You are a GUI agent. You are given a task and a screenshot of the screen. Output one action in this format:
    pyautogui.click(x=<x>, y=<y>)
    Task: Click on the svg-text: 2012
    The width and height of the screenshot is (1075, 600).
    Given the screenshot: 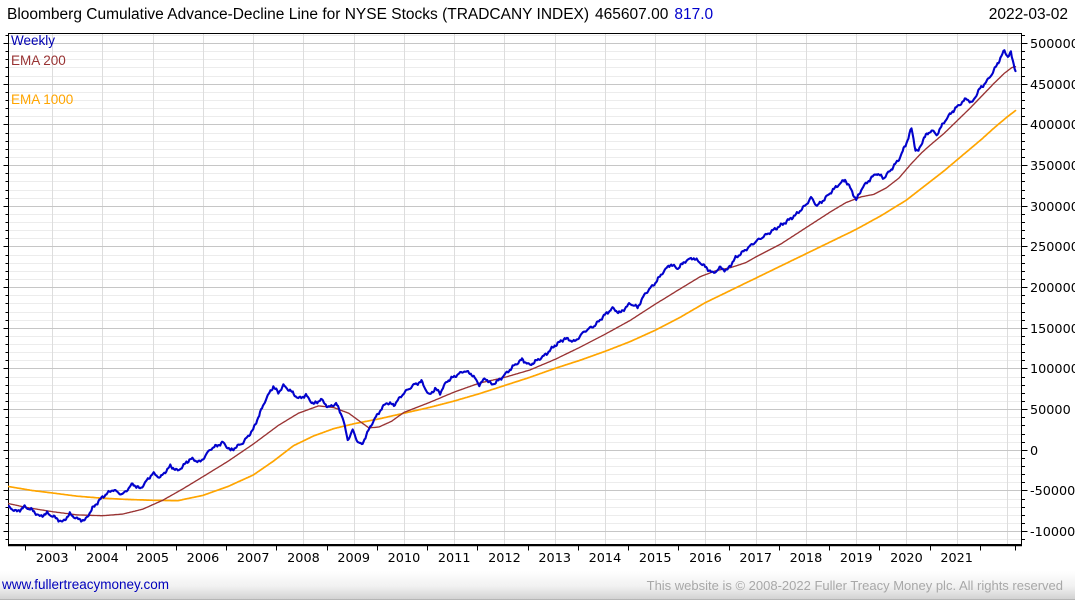 What is the action you would take?
    pyautogui.click(x=504, y=558)
    